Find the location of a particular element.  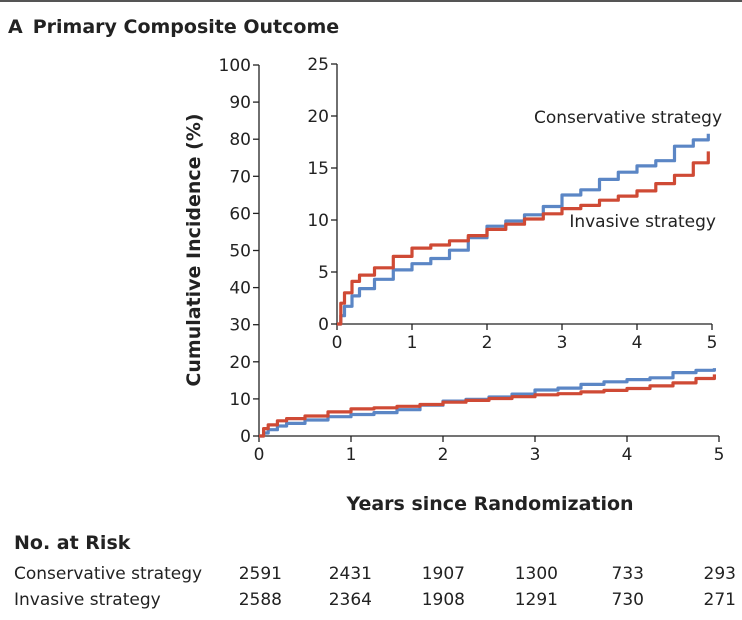

risk-cell: 2588 is located at coordinates (260, 600).